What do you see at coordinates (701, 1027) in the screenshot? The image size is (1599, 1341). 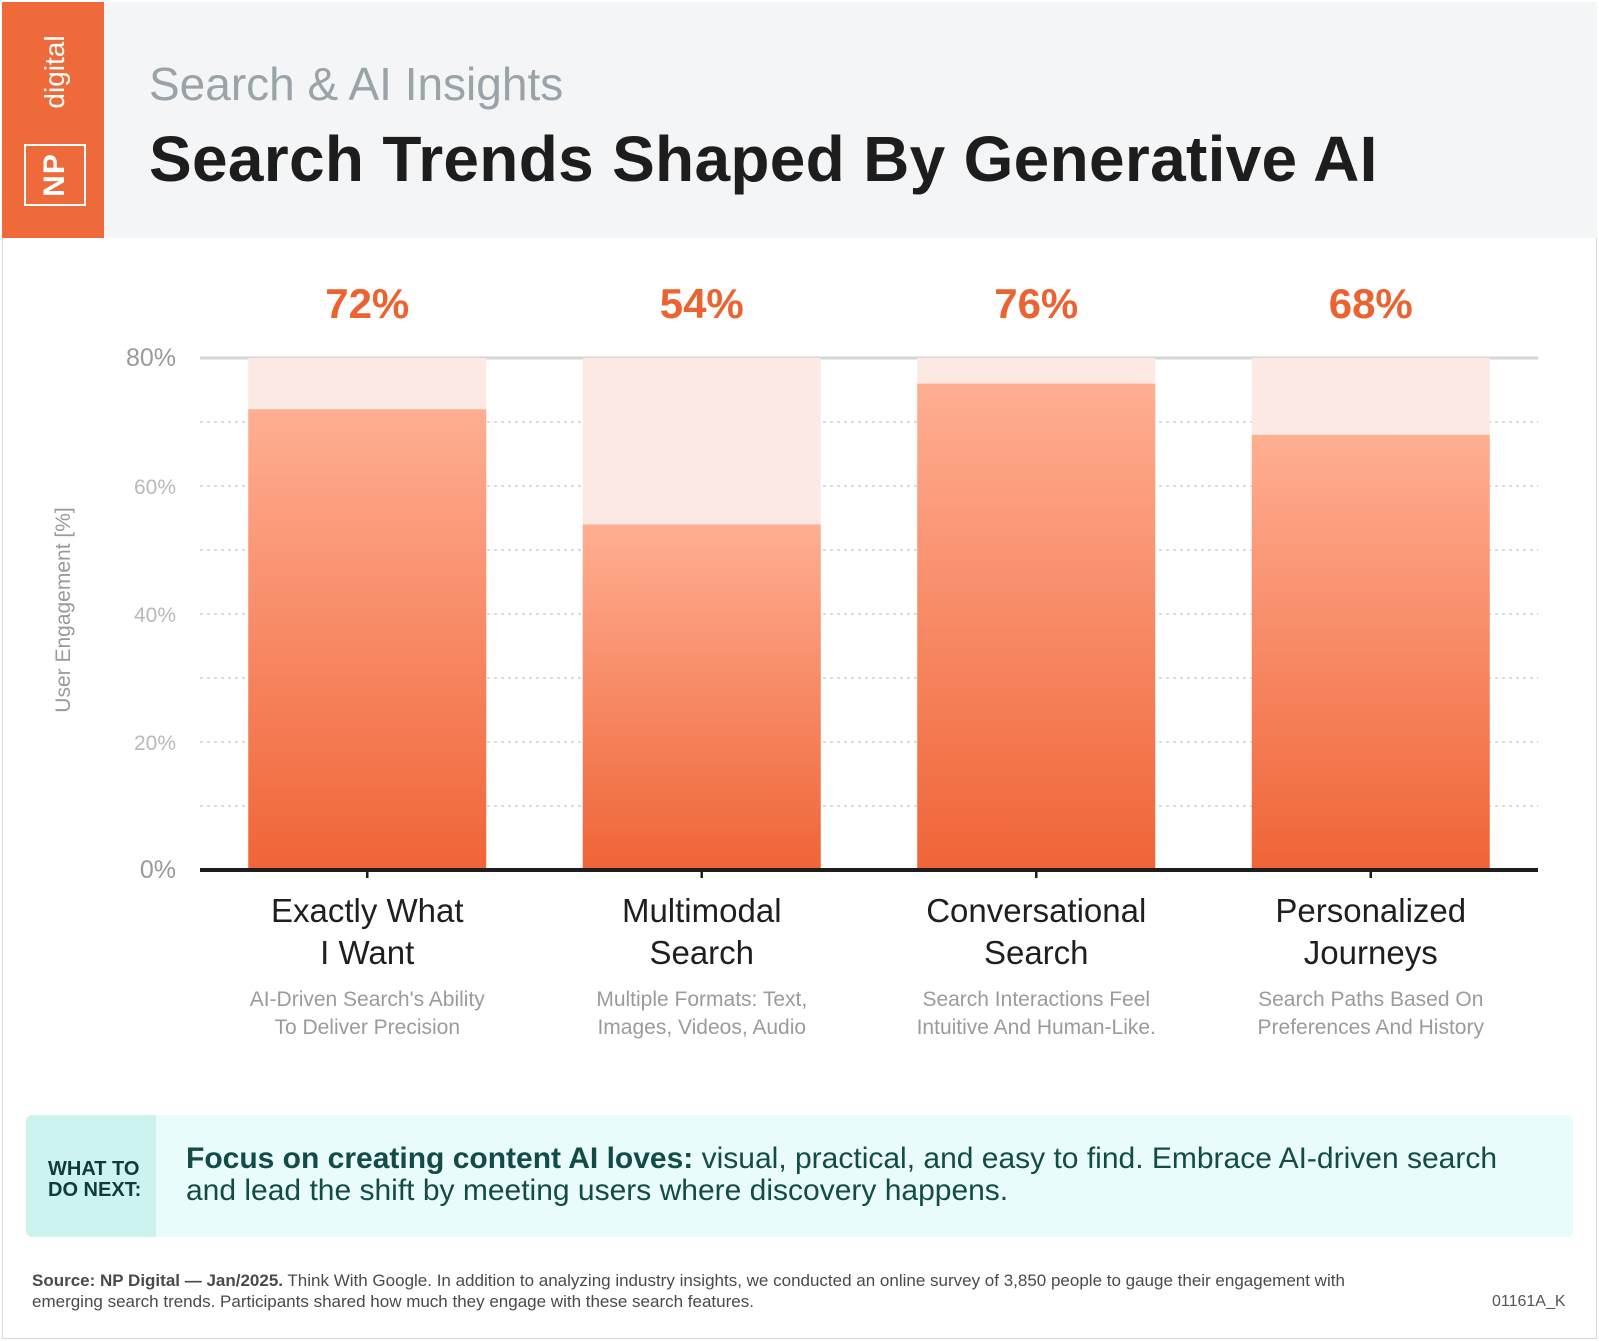 I see `x-category-description: Images, Videos, Audio` at bounding box center [701, 1027].